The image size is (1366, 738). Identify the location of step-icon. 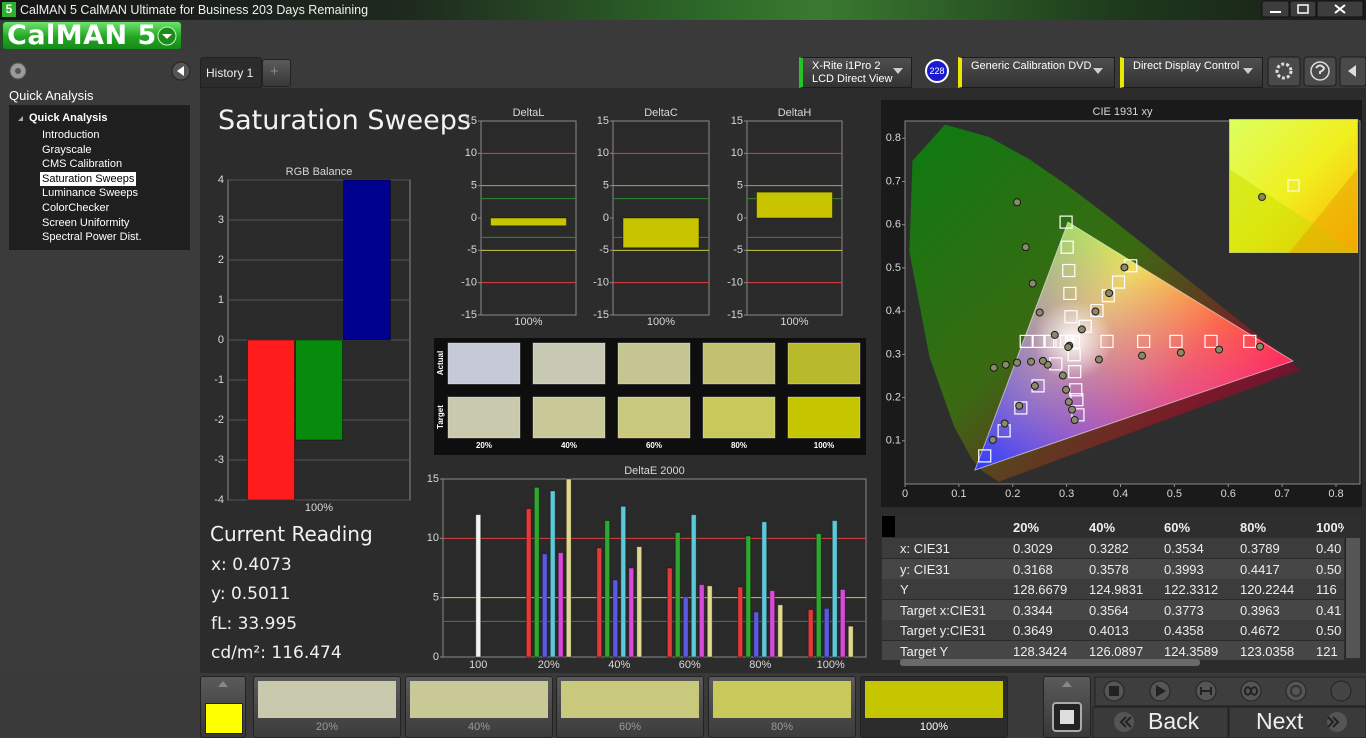
(1206, 691).